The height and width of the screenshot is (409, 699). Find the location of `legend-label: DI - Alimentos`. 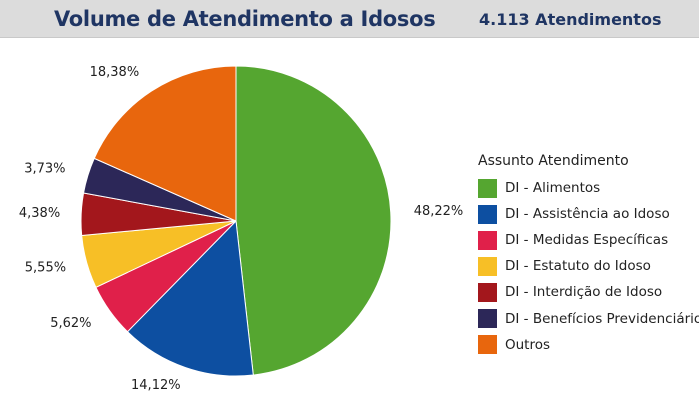

legend-label: DI - Alimentos is located at coordinates (553, 188).